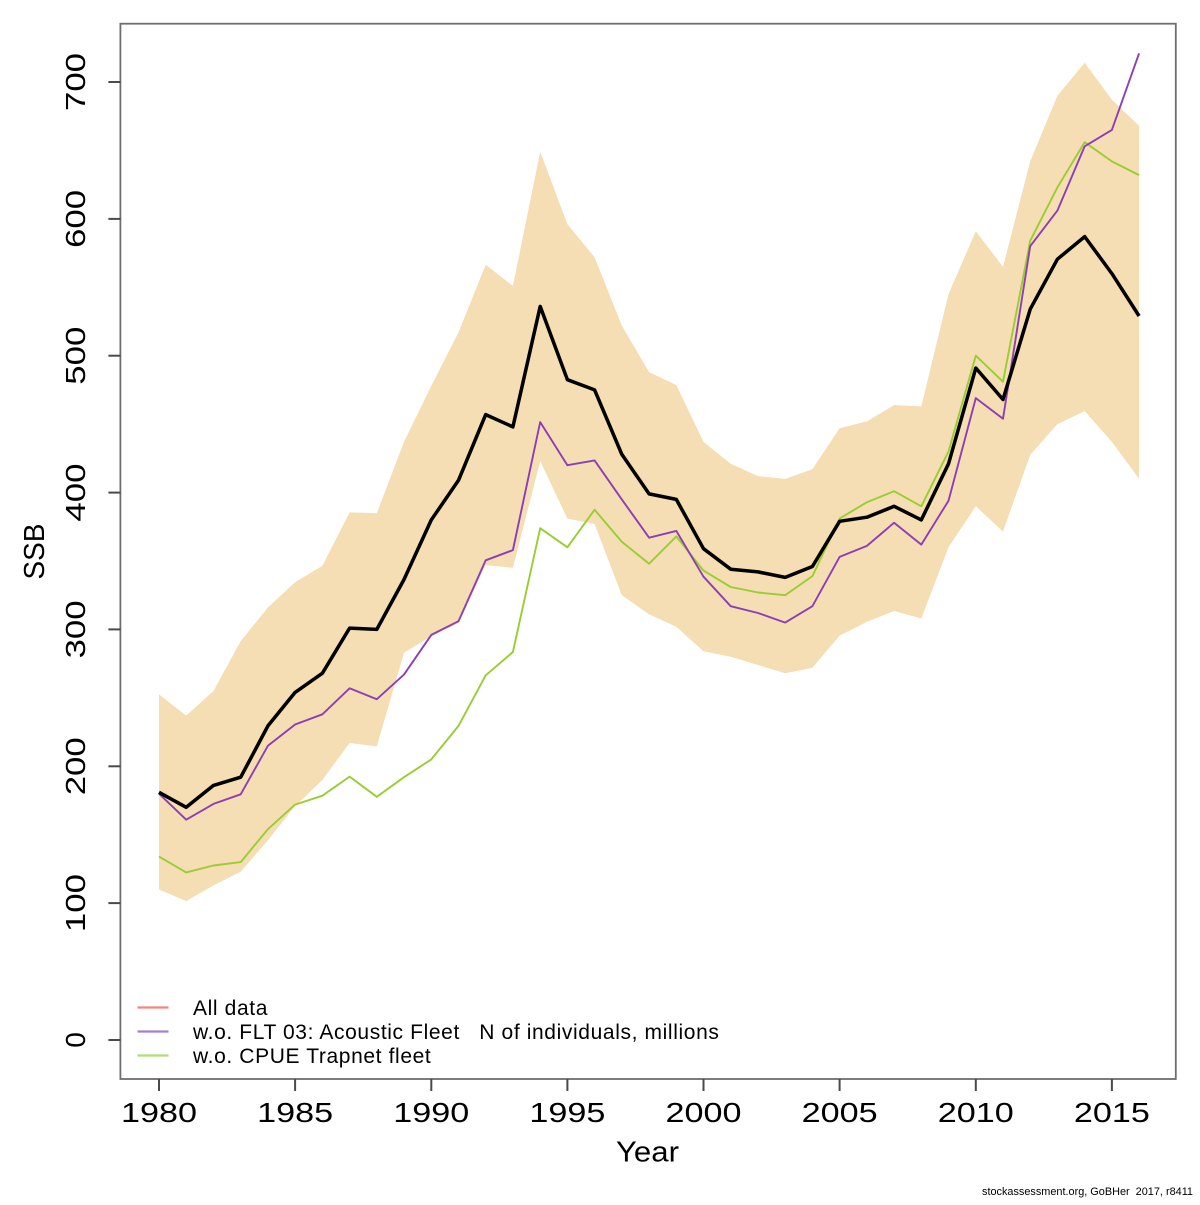 This screenshot has height=1205, width=1200. Describe the element at coordinates (159, 1112) in the screenshot. I see `svg-text: 1980` at that location.